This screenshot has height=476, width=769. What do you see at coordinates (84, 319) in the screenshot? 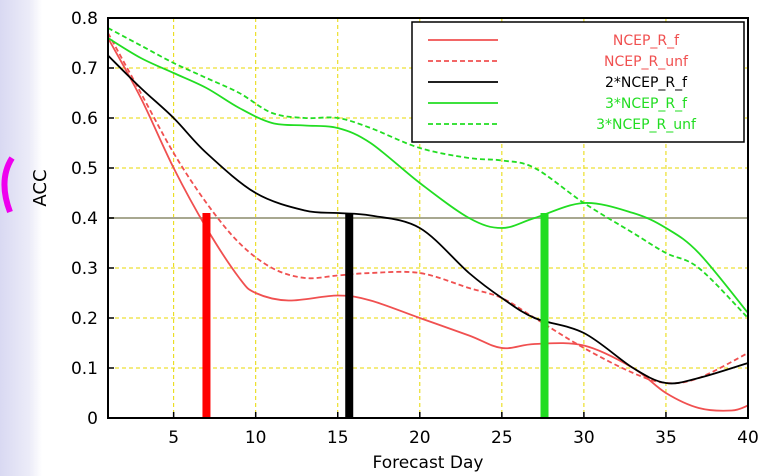
I see `y-tick-label-2: 0.2` at bounding box center [84, 319].